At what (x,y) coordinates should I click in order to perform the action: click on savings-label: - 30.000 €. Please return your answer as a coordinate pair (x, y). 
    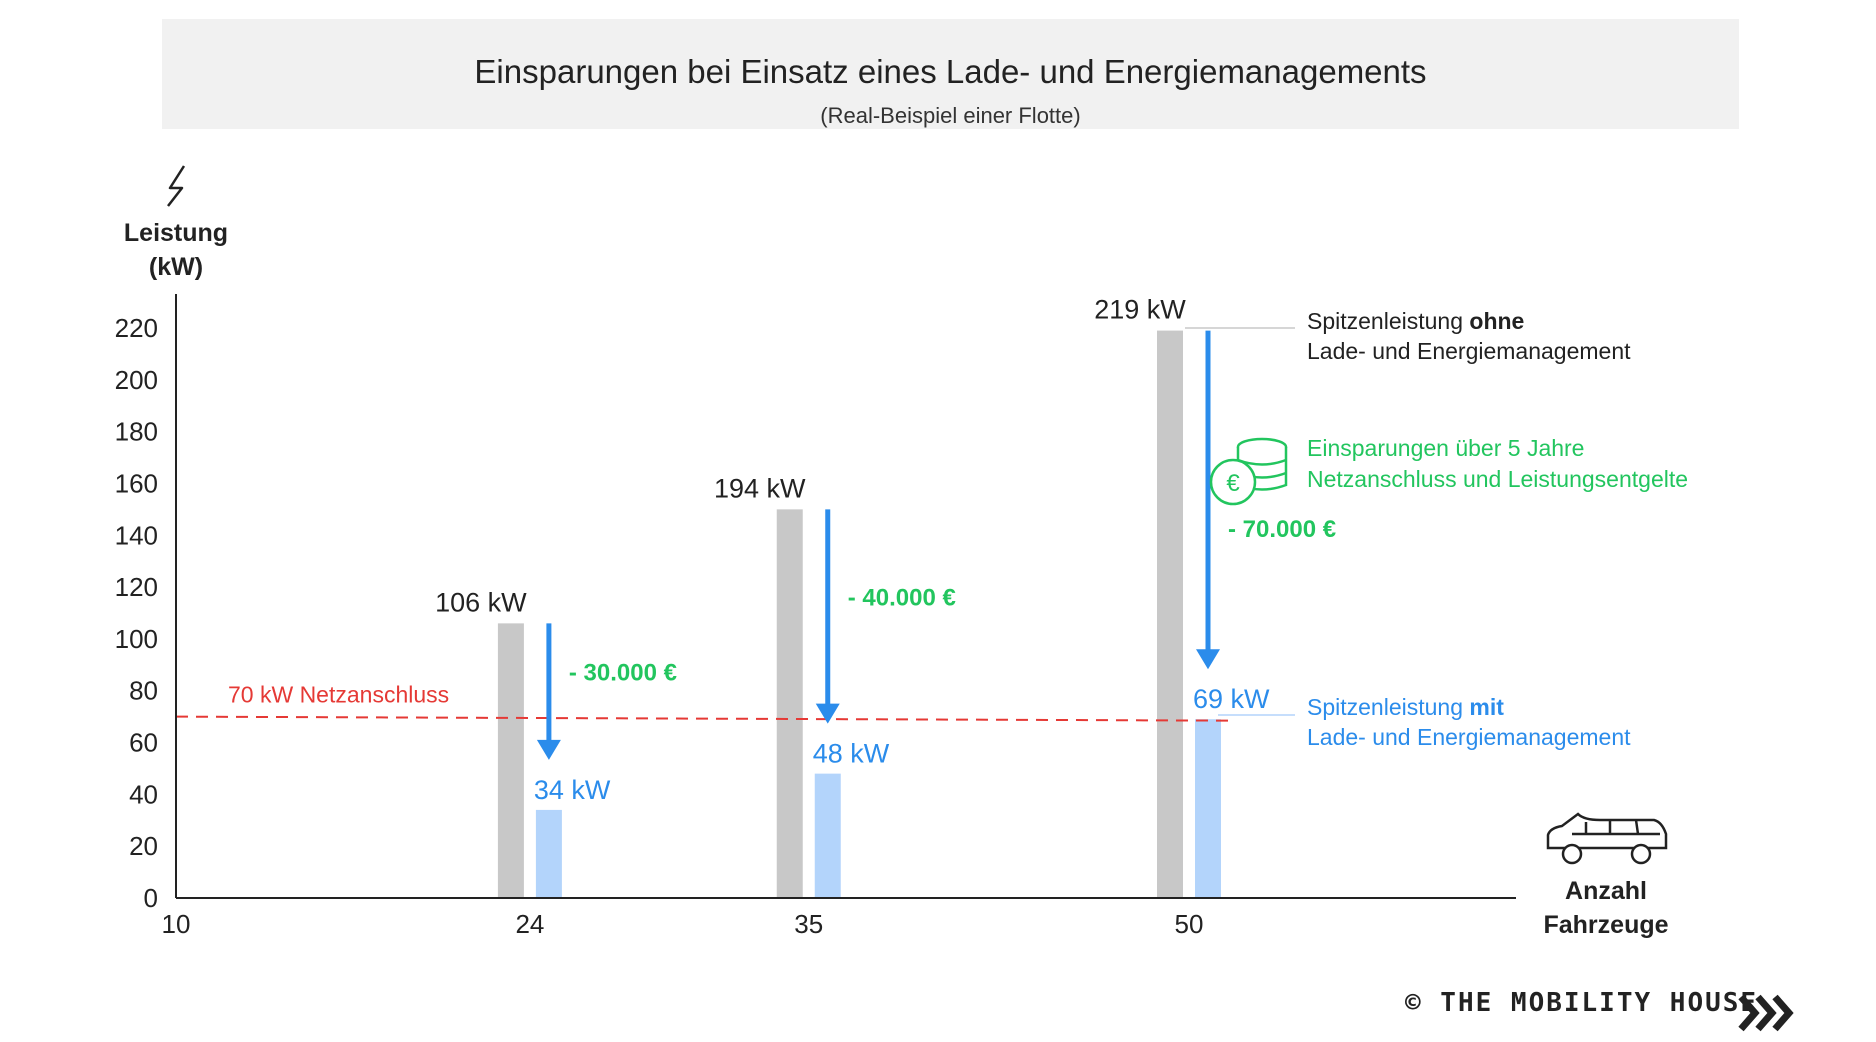
    Looking at the image, I should click on (623, 673).